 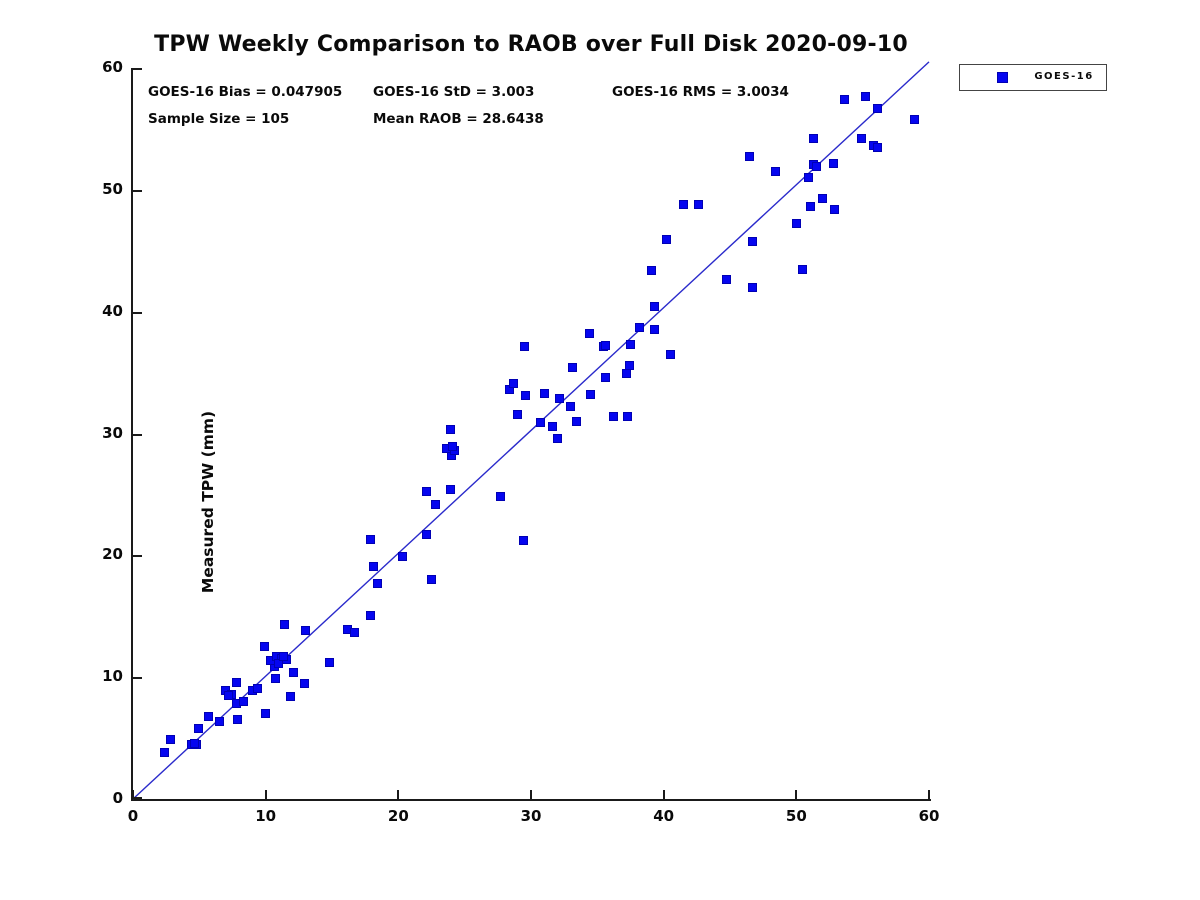 What do you see at coordinates (133, 816) in the screenshot?
I see `x-tick-label: 0` at bounding box center [133, 816].